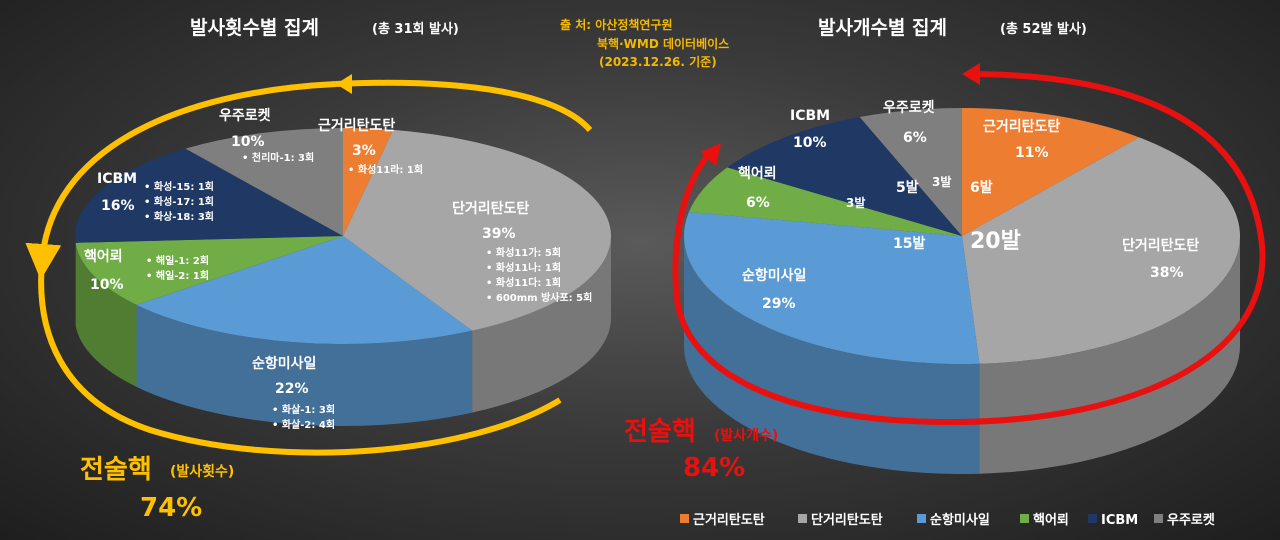 The height and width of the screenshot is (540, 1280). Describe the element at coordinates (714, 468) in the screenshot. I see `right-callout-value: 84%` at that location.